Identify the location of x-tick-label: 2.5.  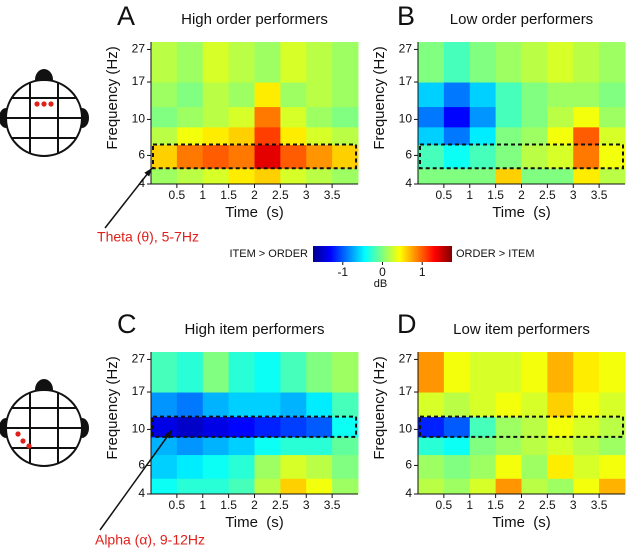
(280, 195).